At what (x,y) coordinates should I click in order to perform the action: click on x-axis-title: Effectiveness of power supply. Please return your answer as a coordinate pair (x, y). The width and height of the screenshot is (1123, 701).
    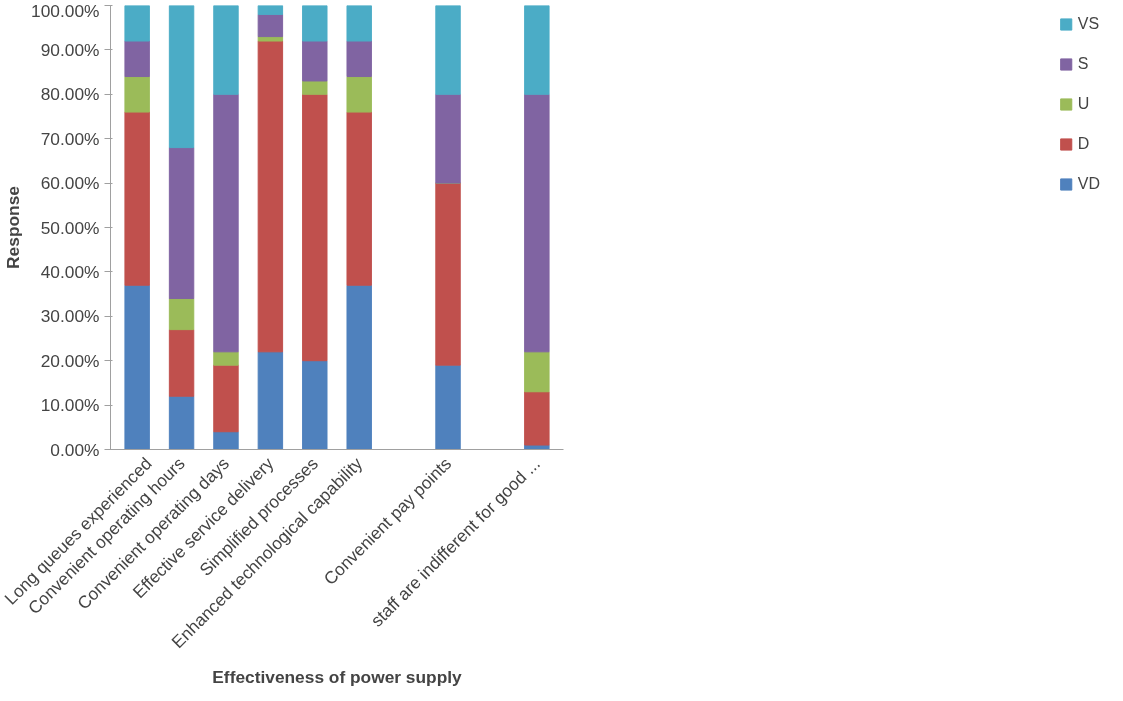
    Looking at the image, I should click on (337, 677).